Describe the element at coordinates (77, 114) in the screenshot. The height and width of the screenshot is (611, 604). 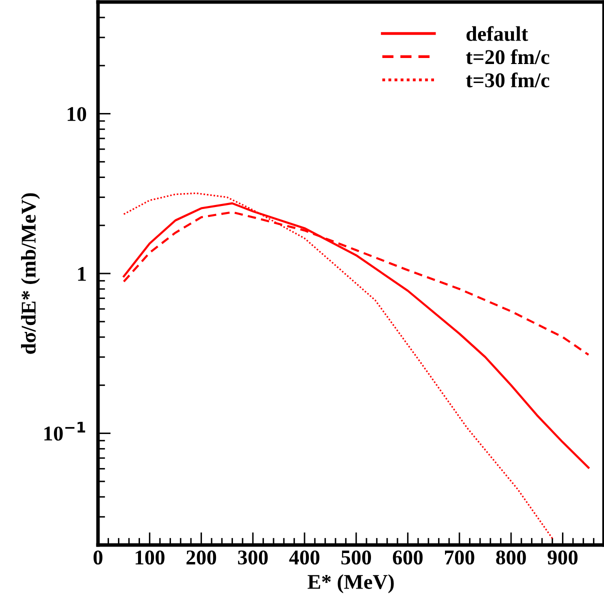
I see `y-tick-label: 10` at that location.